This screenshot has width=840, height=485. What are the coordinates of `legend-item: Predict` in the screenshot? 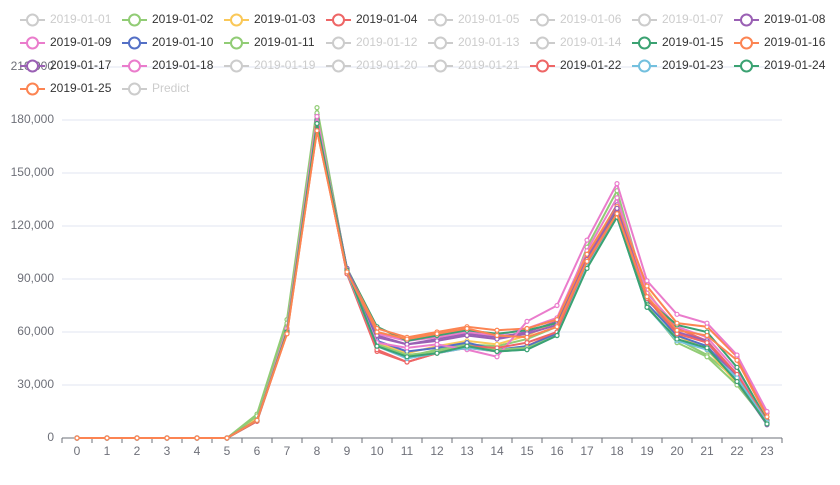 It's located at (156, 88).